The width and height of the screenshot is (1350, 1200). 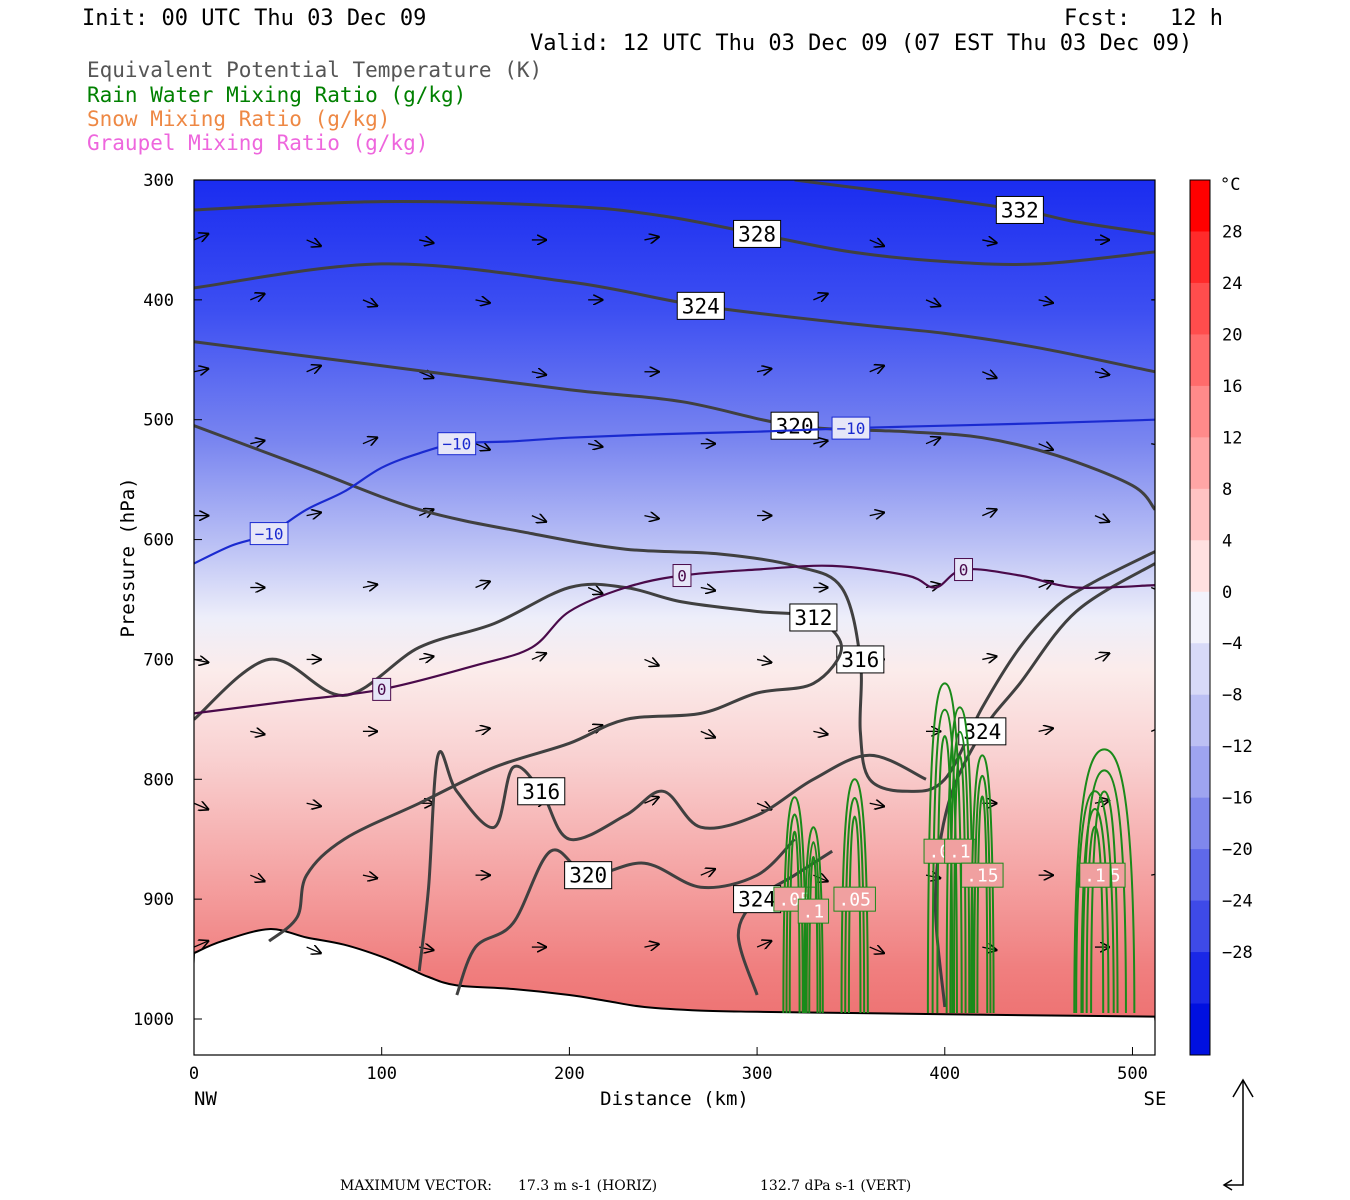 What do you see at coordinates (674, 991) in the screenshot?
I see `terrain-mask` at bounding box center [674, 991].